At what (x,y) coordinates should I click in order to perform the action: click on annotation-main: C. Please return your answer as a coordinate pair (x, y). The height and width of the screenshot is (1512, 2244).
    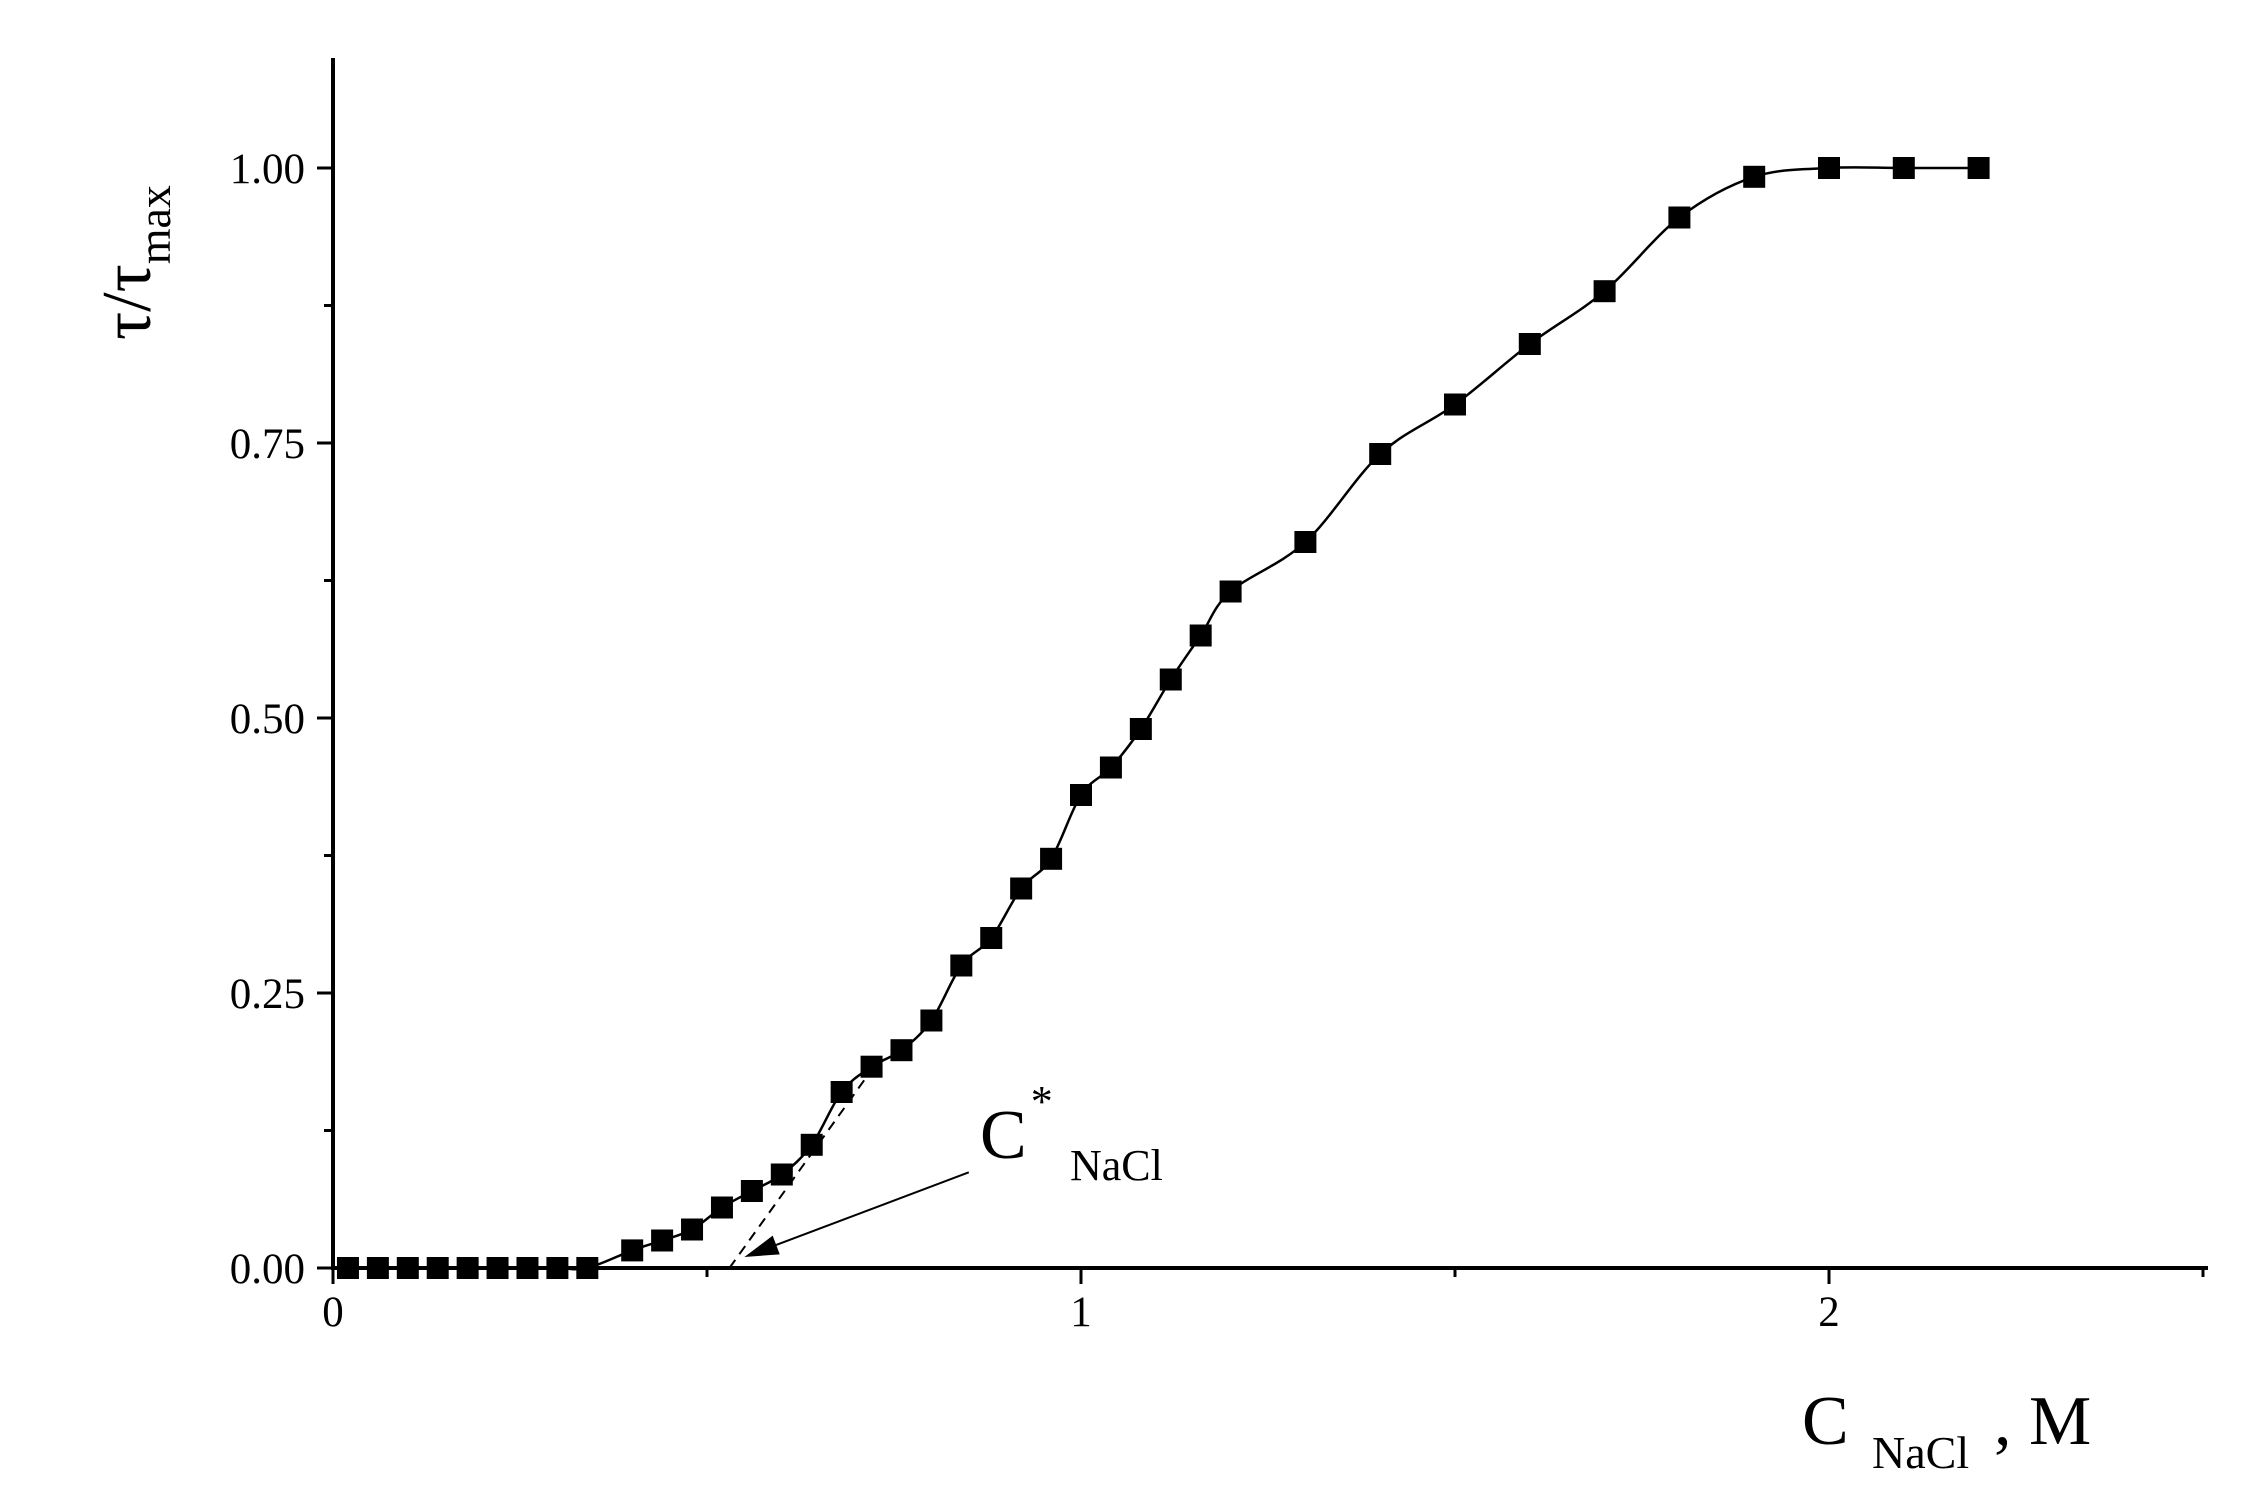
    Looking at the image, I should click on (1003, 1135).